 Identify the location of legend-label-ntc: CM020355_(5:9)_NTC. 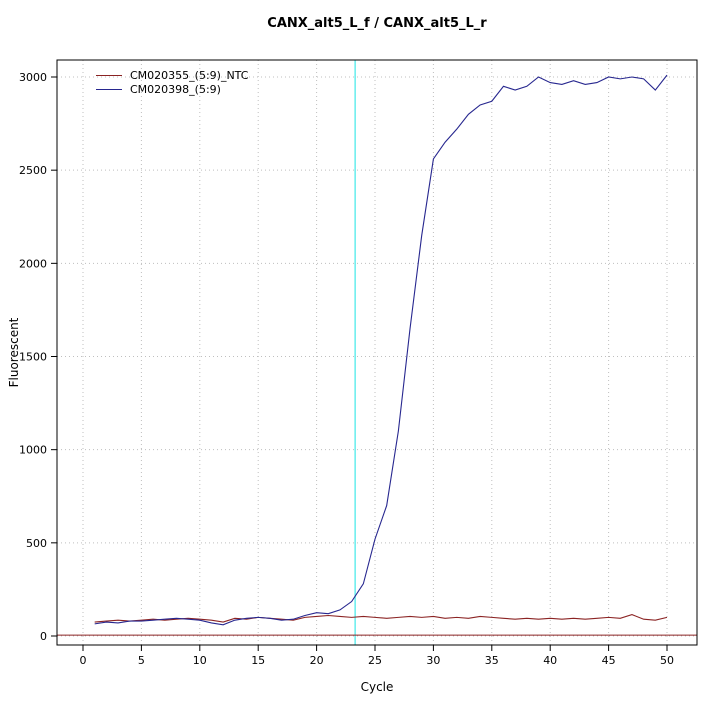
(189, 75).